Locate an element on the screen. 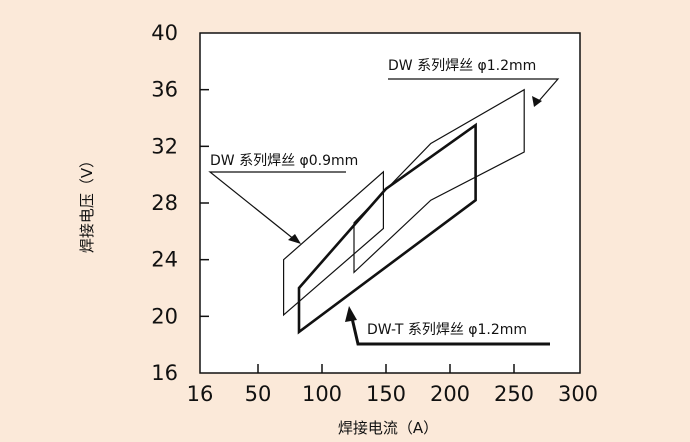 The image size is (690, 442). series-polygon-phi12 is located at coordinates (439, 181).